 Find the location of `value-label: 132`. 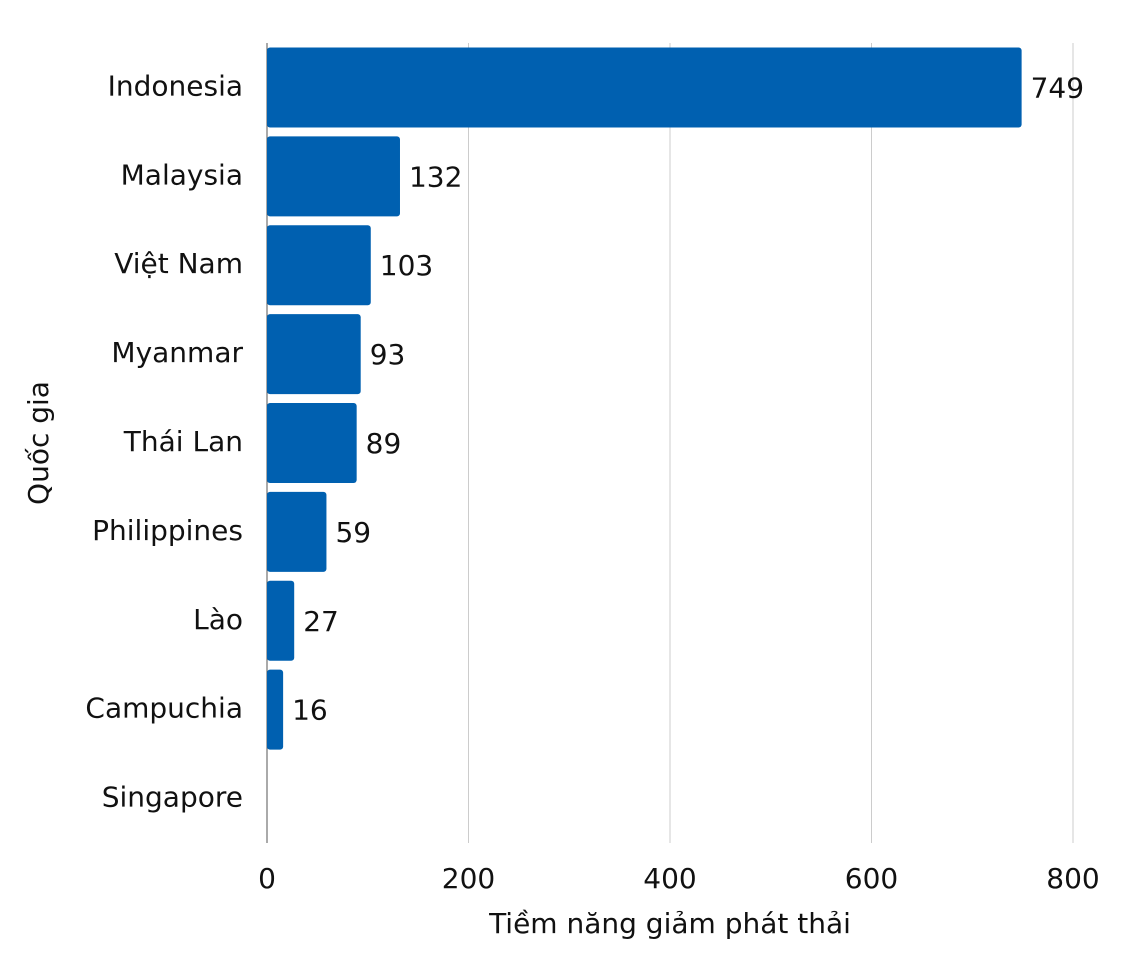

value-label: 132 is located at coordinates (435, 176).